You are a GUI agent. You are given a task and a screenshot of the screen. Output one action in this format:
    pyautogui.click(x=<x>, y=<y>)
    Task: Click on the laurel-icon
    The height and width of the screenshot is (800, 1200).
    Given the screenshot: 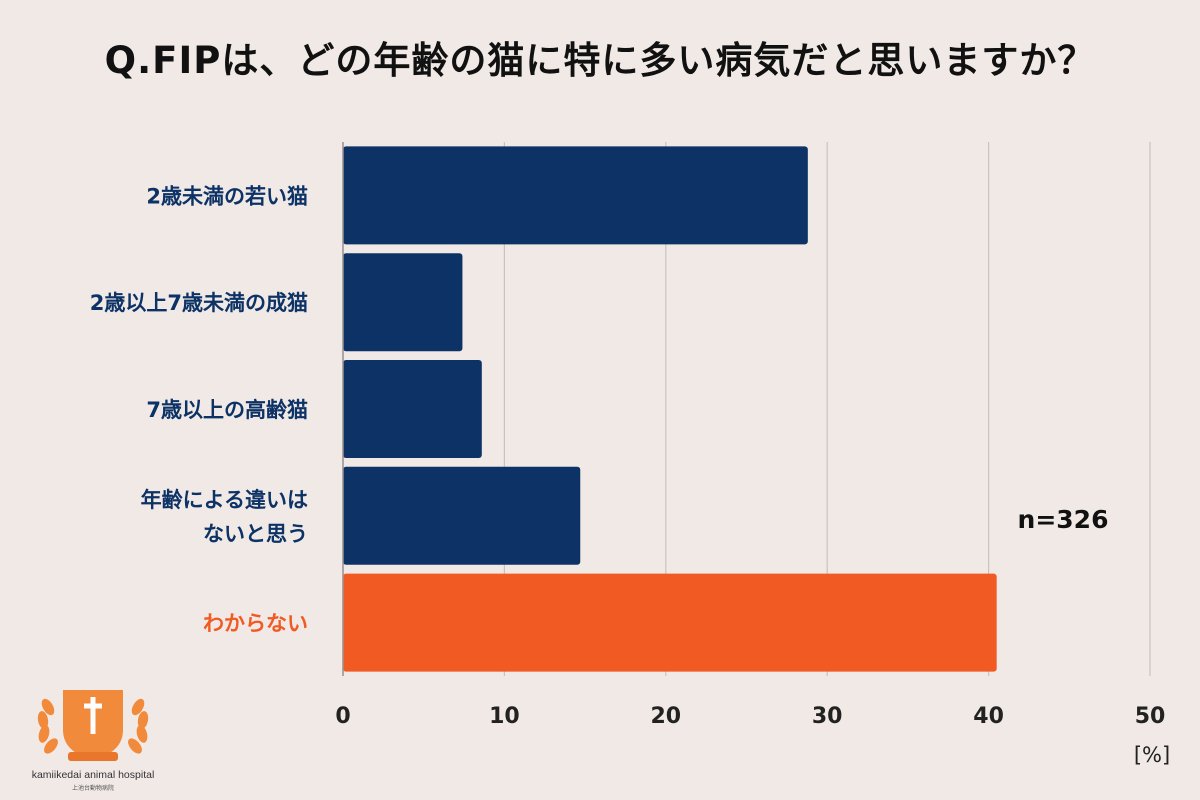 What is the action you would take?
    pyautogui.click(x=93, y=726)
    